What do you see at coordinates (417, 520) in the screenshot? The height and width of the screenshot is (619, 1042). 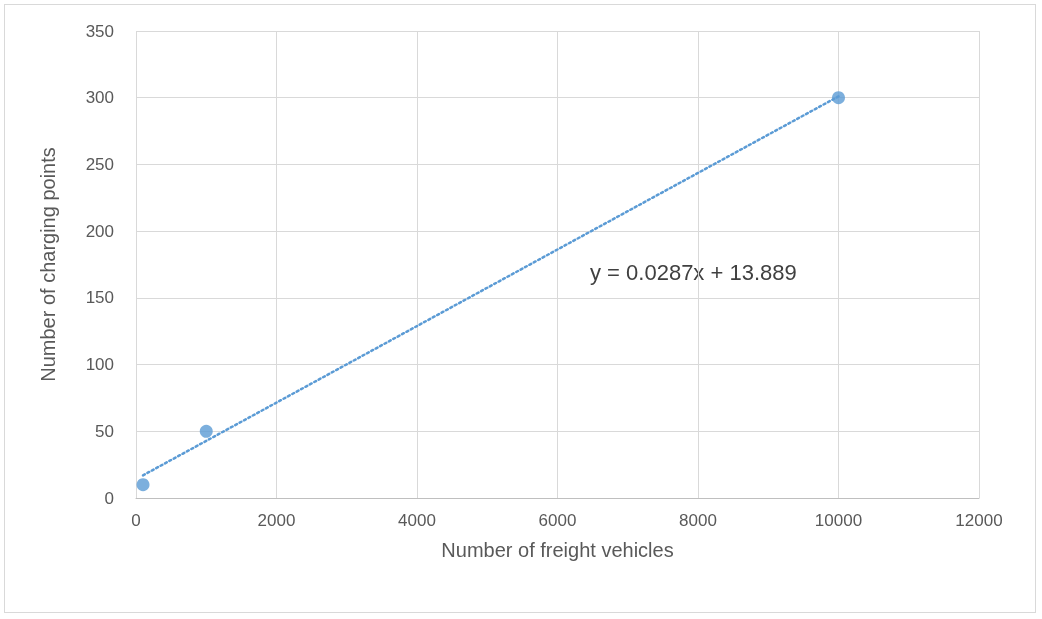 I see `x-tick-label: 4000` at bounding box center [417, 520].